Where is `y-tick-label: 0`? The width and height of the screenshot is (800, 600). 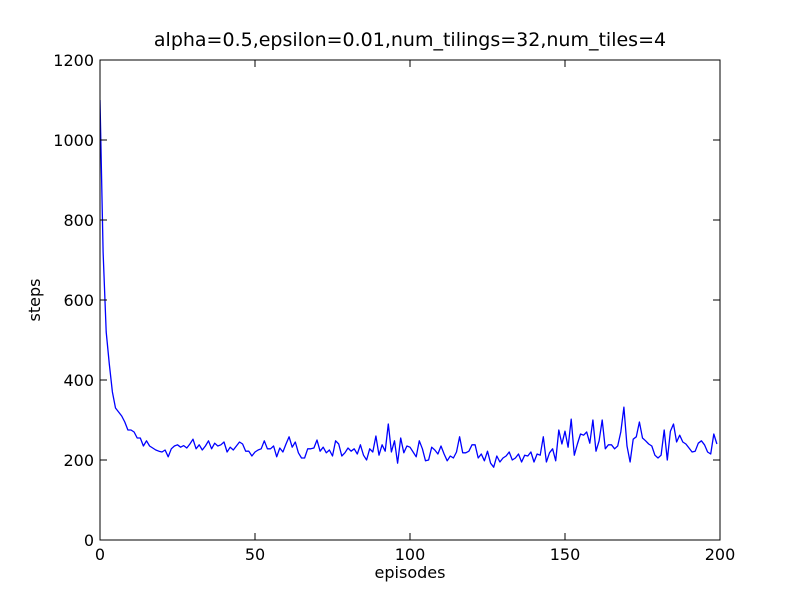 y-tick-label: 0 is located at coordinates (89, 540).